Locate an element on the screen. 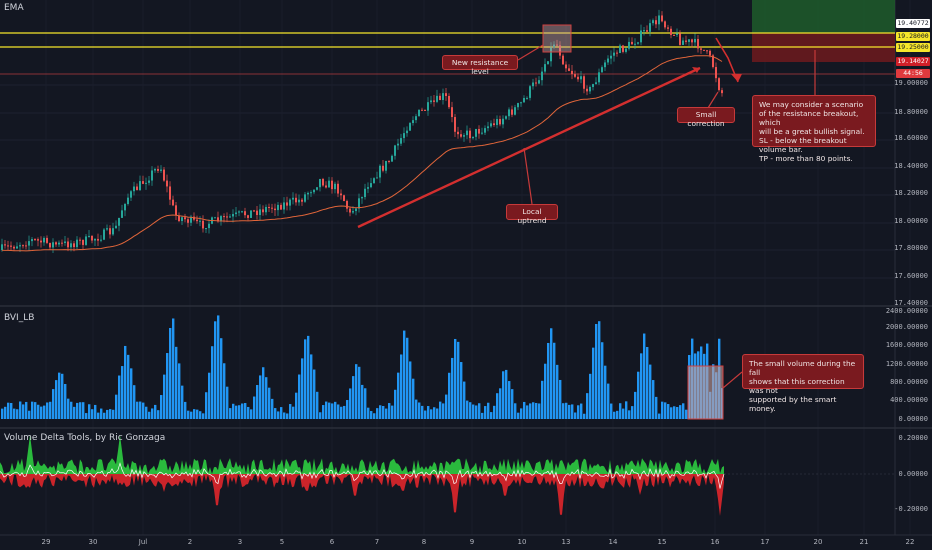 The width and height of the screenshot is (932, 550). uptrend-callout: Local uptrend is located at coordinates (532, 214).